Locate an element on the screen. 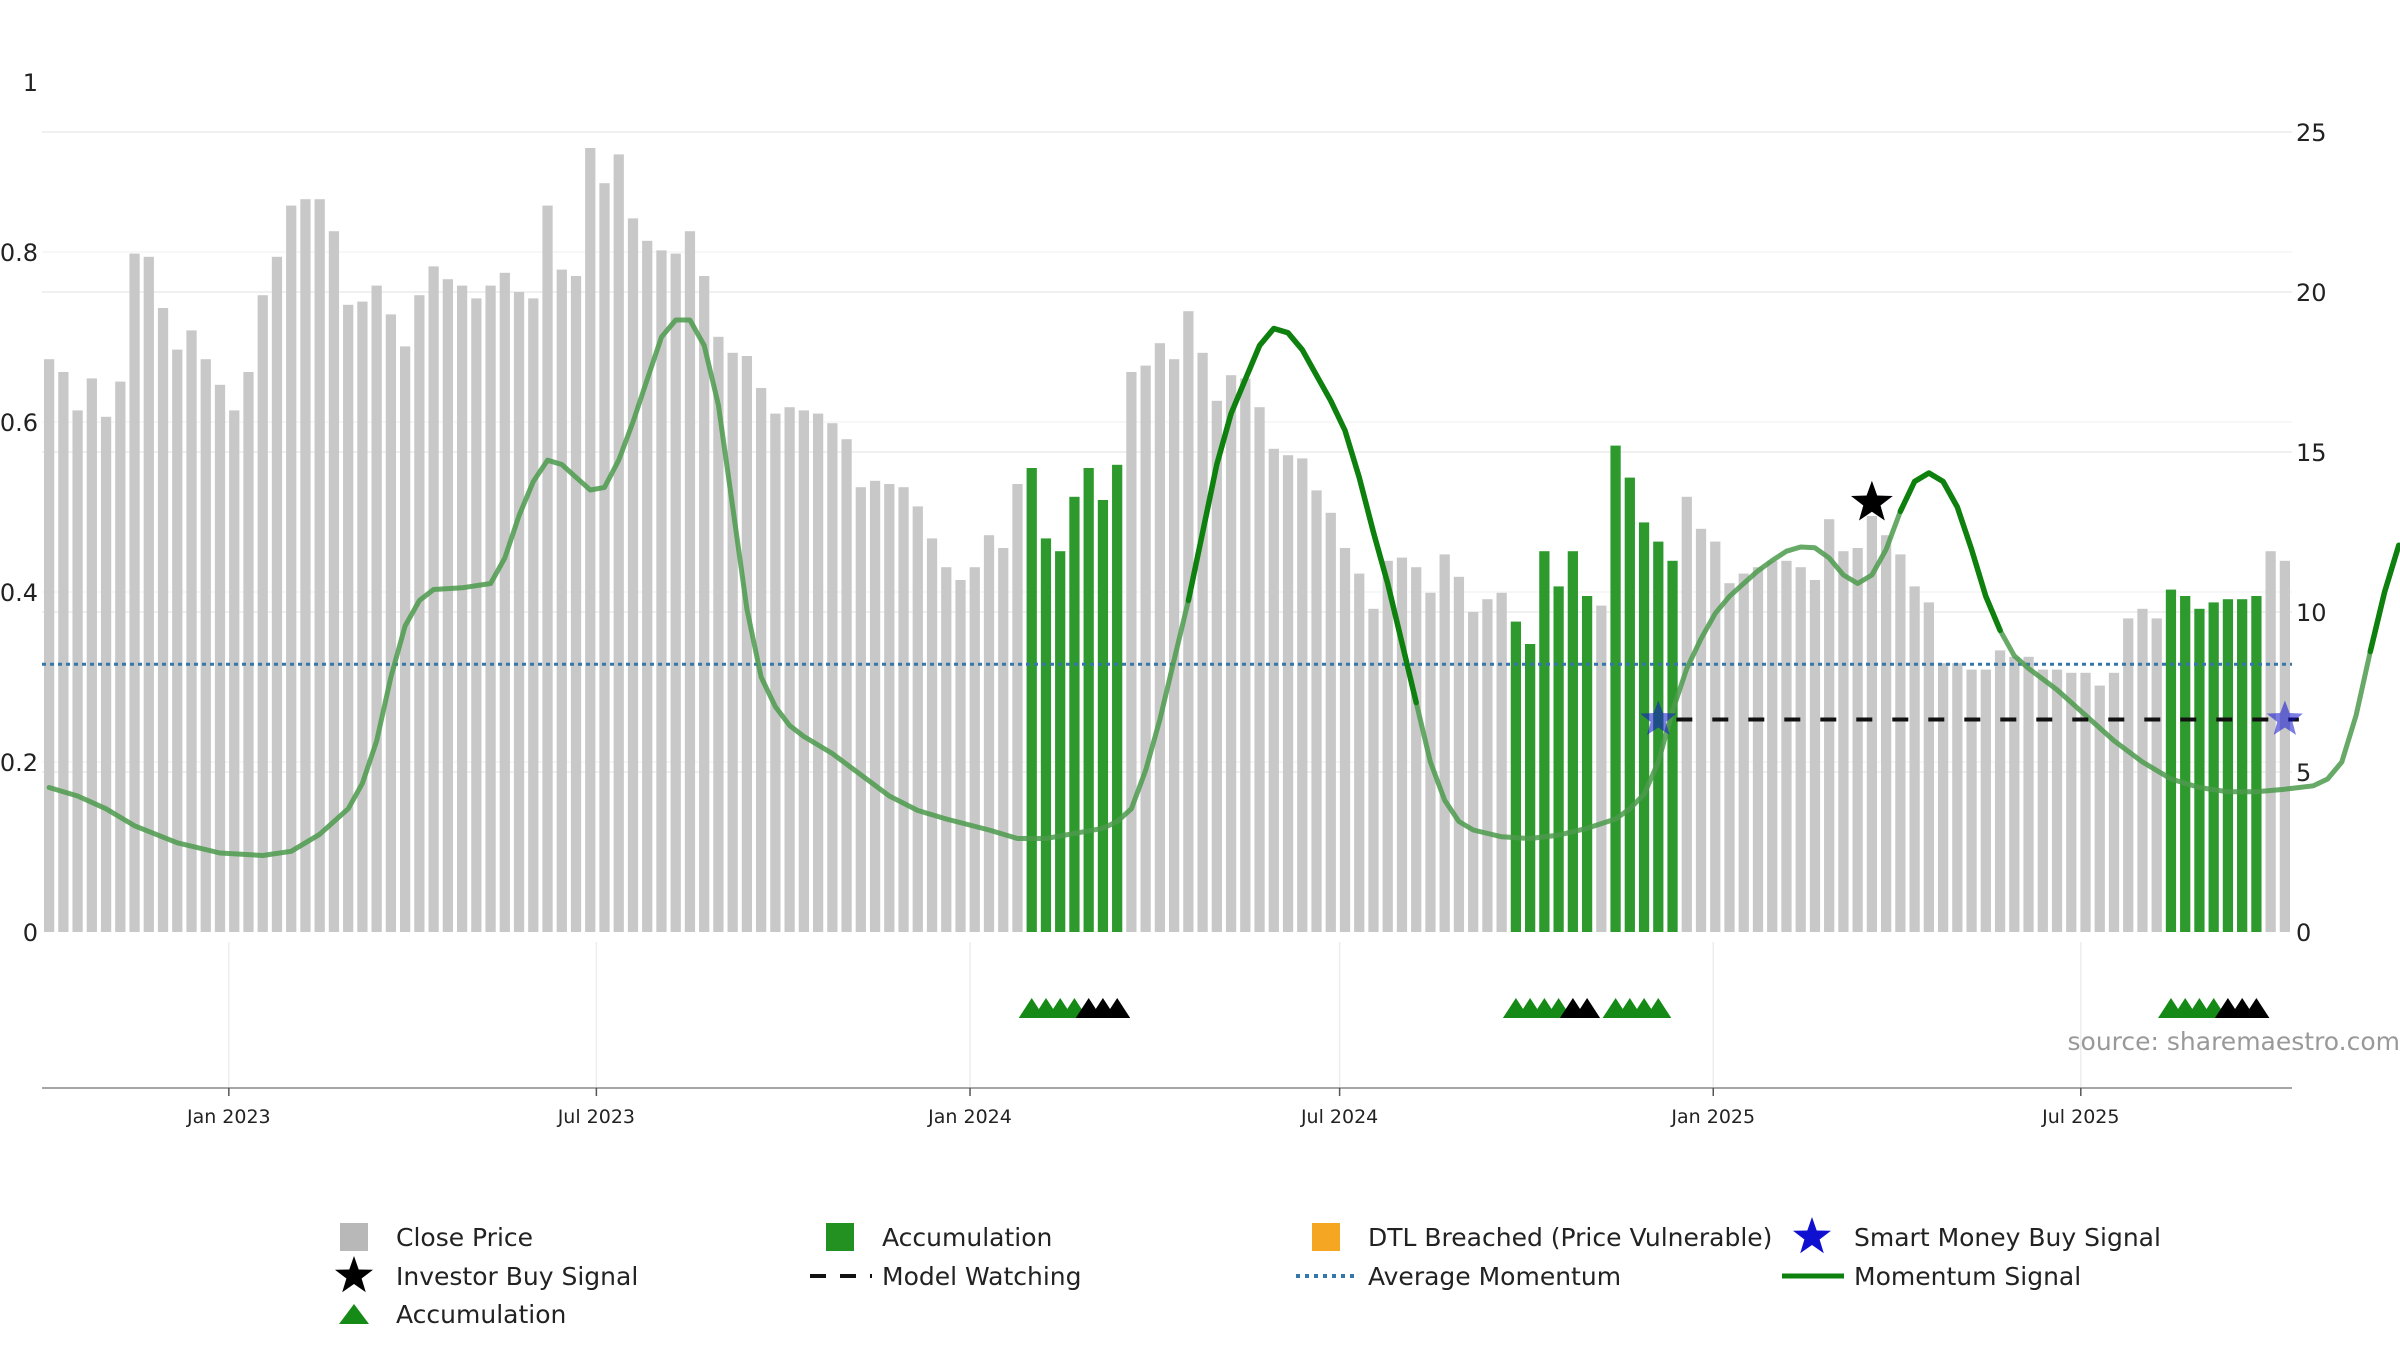 The width and height of the screenshot is (2400, 1350). accumulation-markers is located at coordinates (1644, 1008).